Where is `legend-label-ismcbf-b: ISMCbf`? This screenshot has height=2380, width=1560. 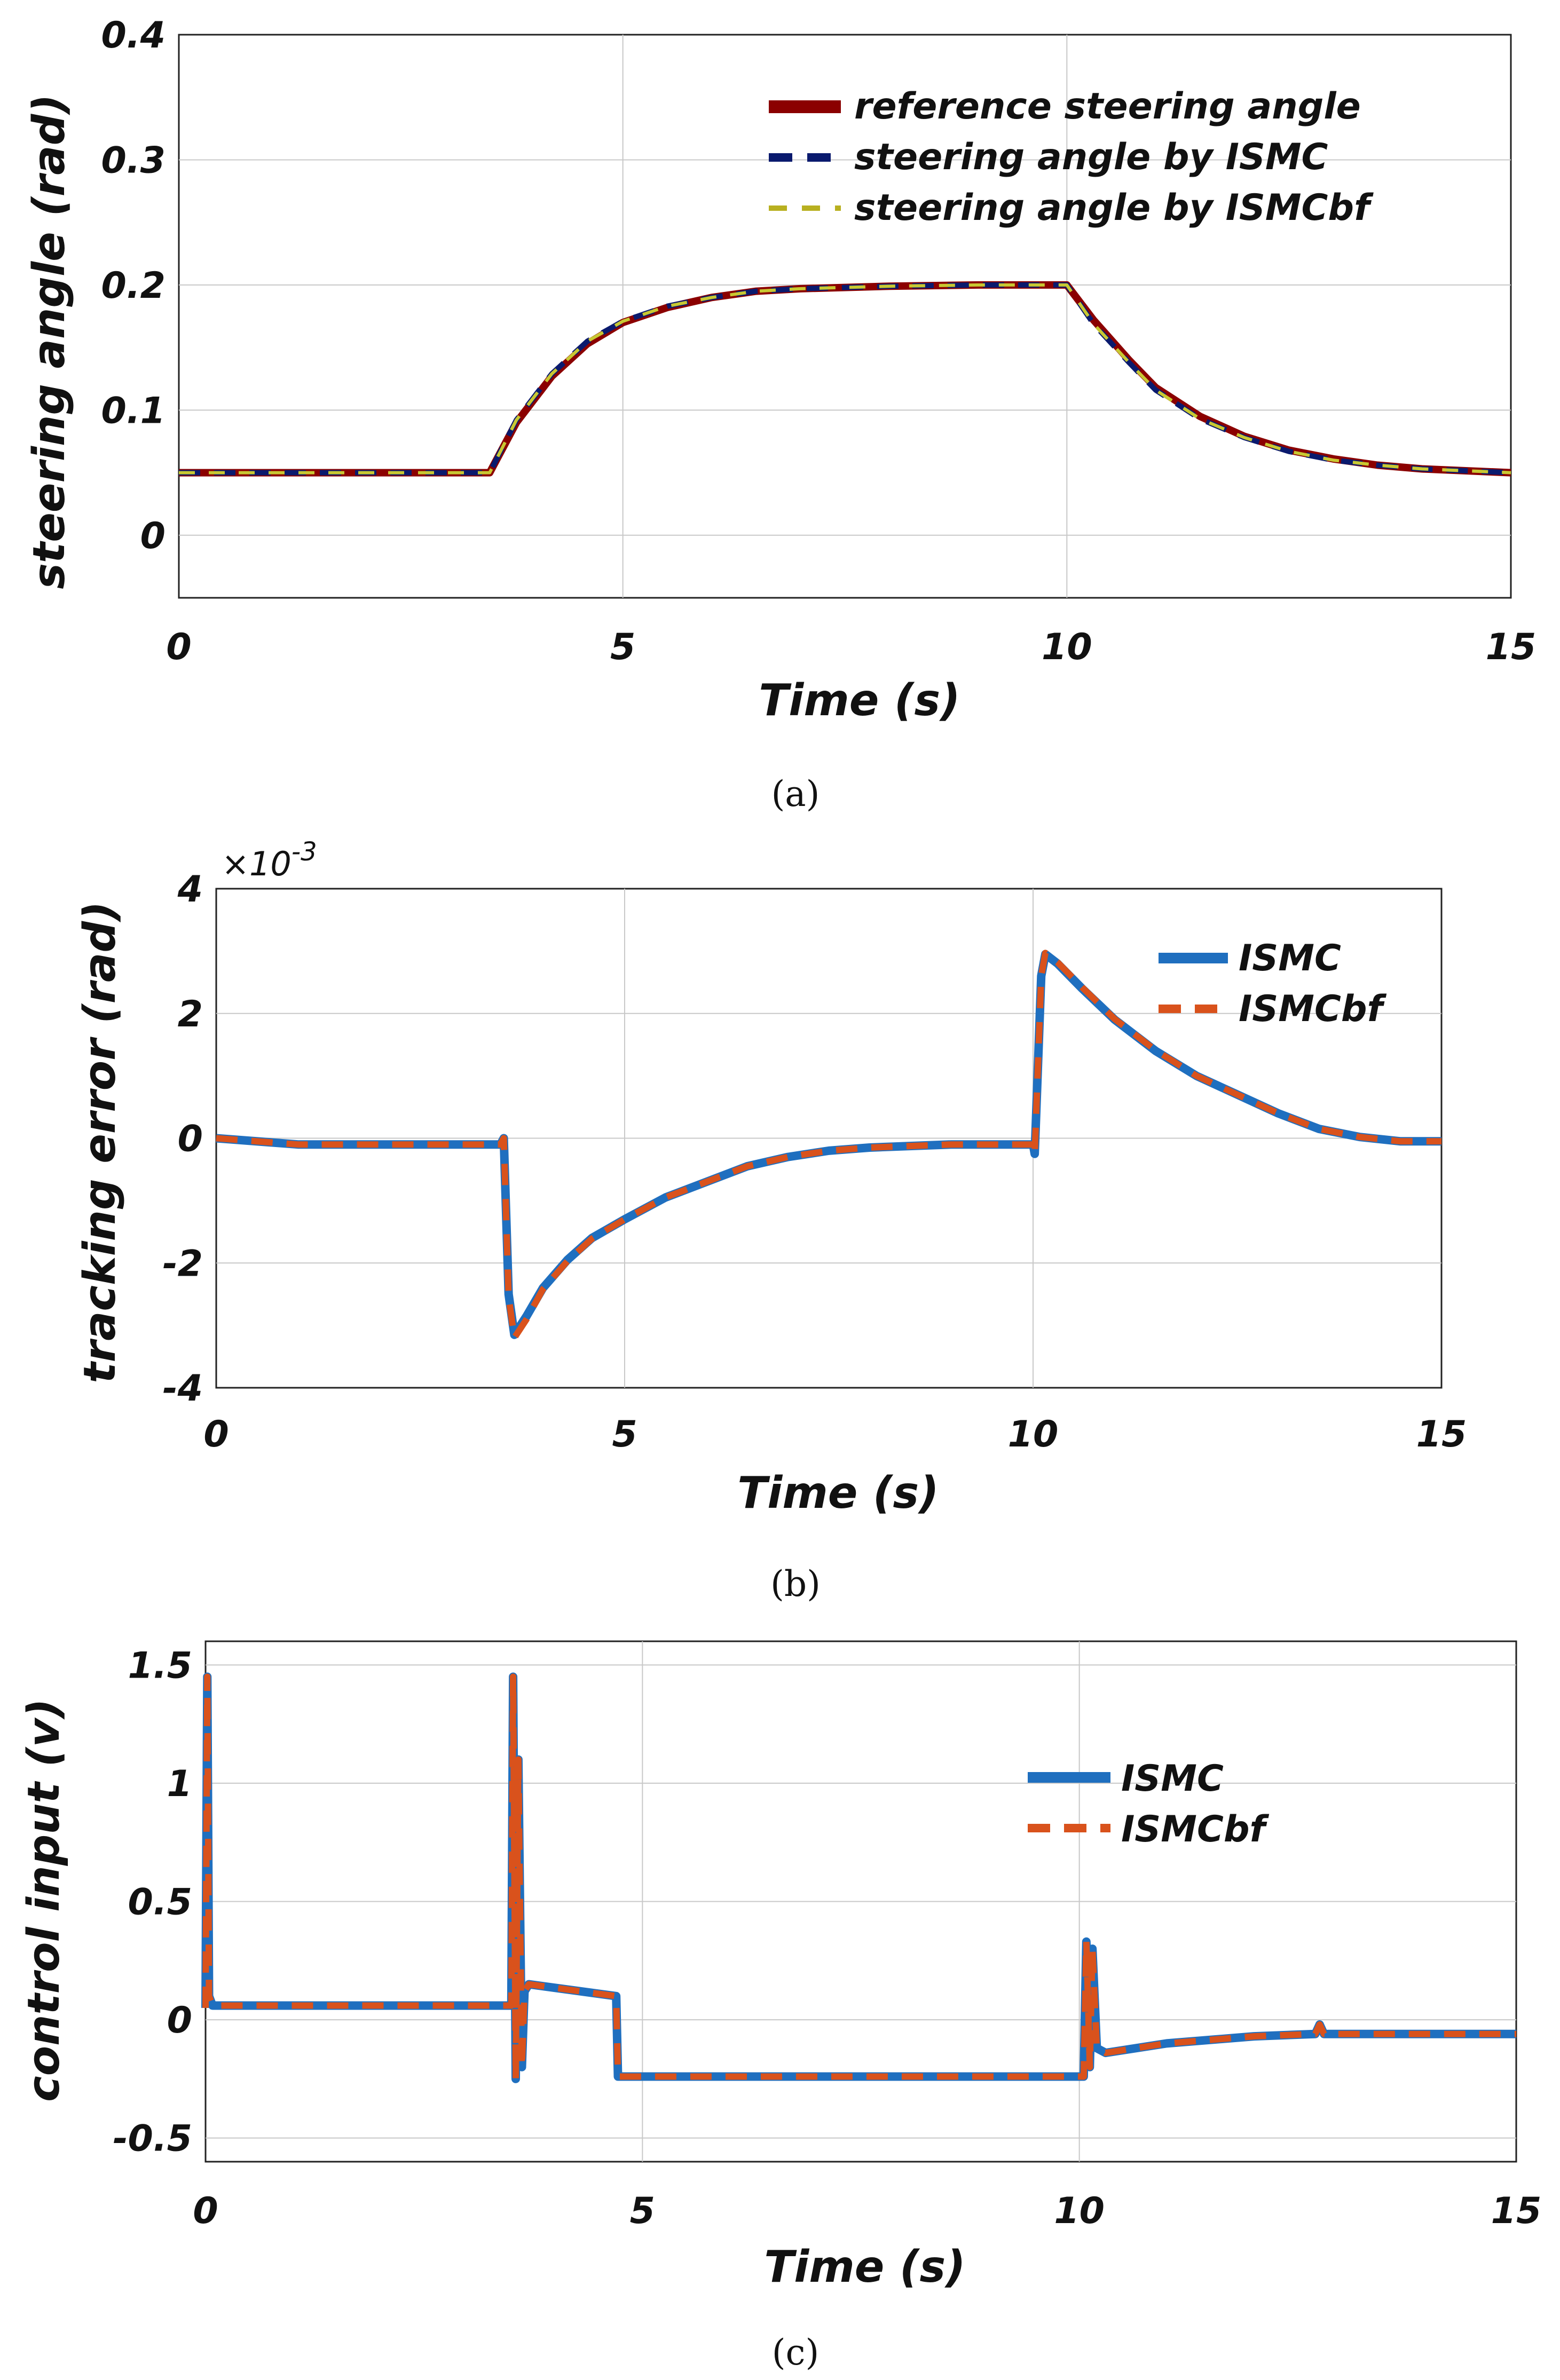 legend-label-ismcbf-b: ISMCbf is located at coordinates (1313, 1009).